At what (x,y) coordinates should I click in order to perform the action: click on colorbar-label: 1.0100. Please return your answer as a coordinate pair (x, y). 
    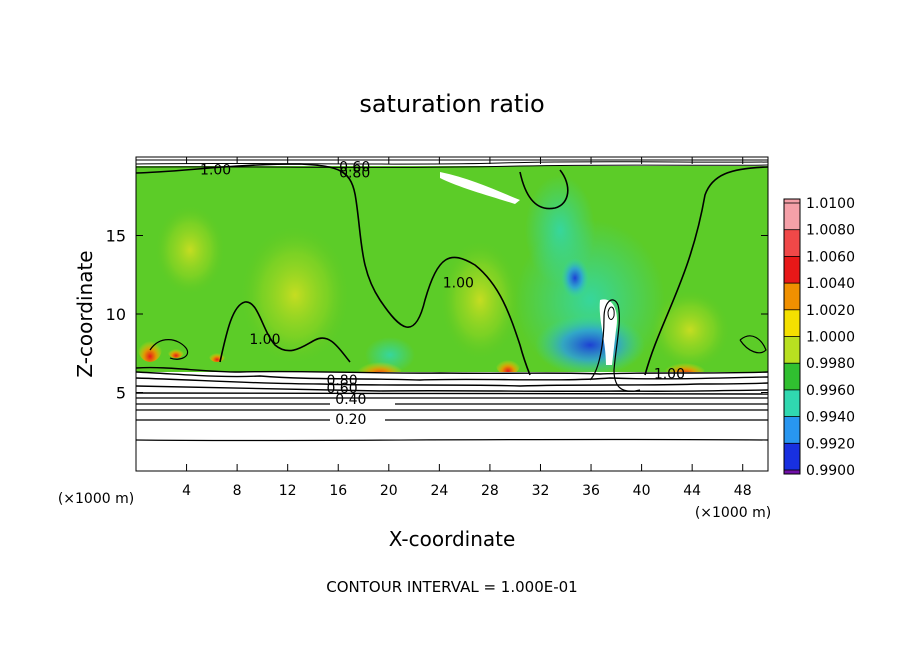
    Looking at the image, I should click on (830, 204).